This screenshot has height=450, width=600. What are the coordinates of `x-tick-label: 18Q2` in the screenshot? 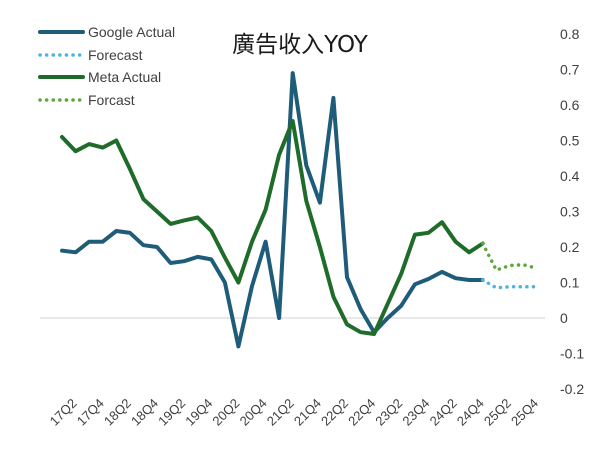 It's located at (117, 412).